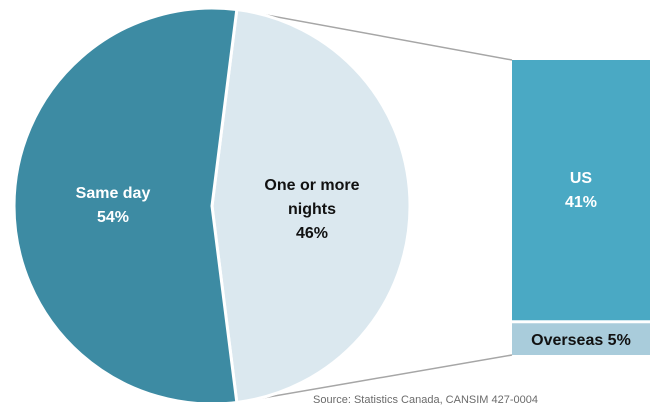 The width and height of the screenshot is (650, 406). I want to click on connector-line-top, so click(374, 34).